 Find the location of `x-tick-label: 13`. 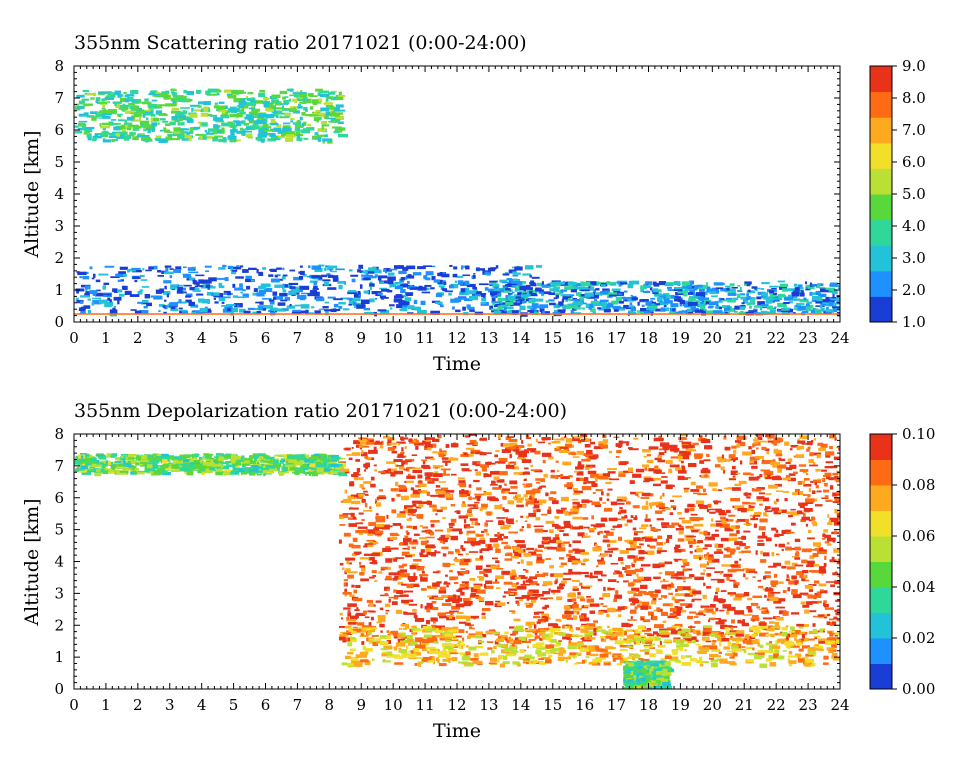

x-tick-label: 13 is located at coordinates (488, 338).